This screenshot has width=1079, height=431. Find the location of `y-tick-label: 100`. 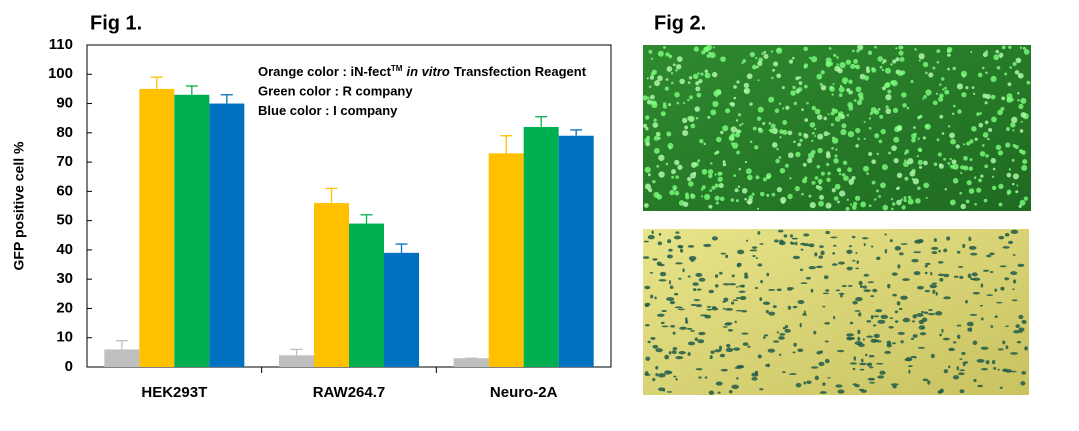

y-tick-label: 100 is located at coordinates (60, 73).